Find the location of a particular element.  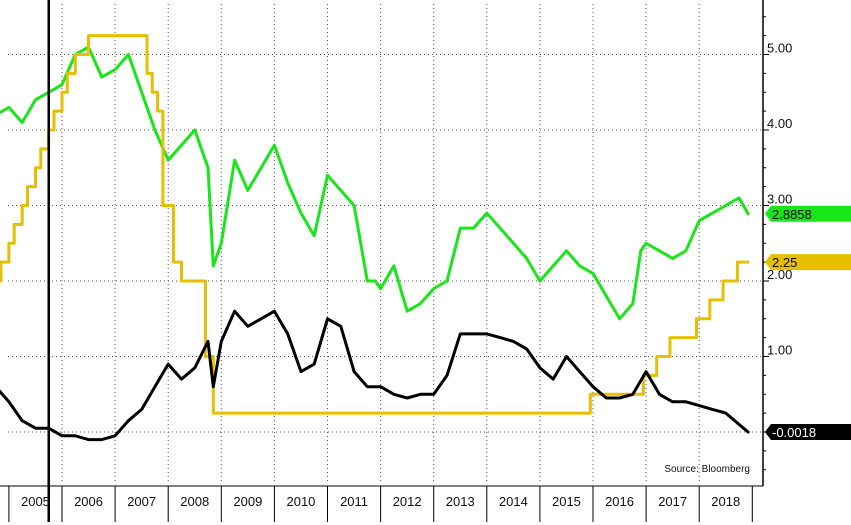

value-tag-black: -0.0018 is located at coordinates (808, 432).